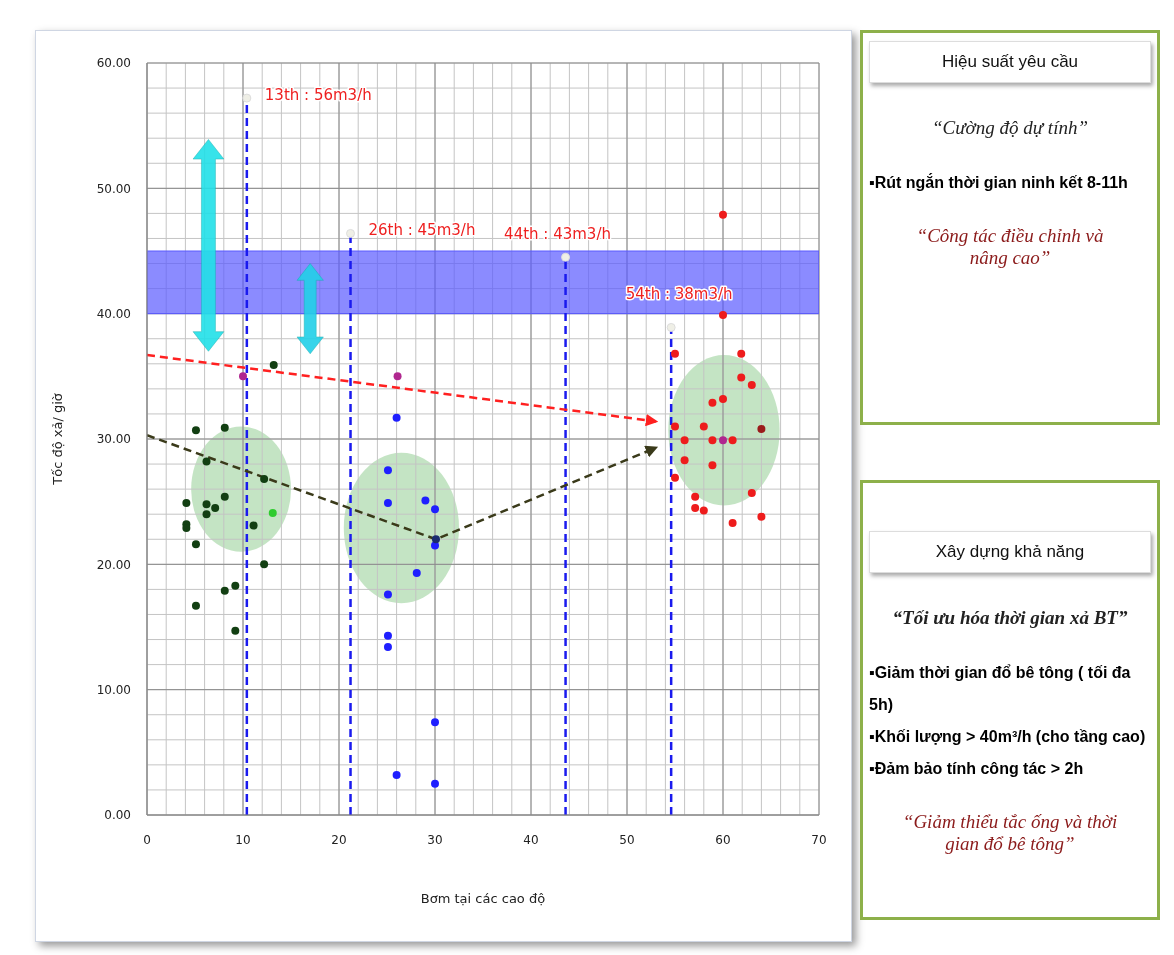 This screenshot has width=1174, height=955. I want to click on annotation: 26th : 45m3/h, so click(422, 230).